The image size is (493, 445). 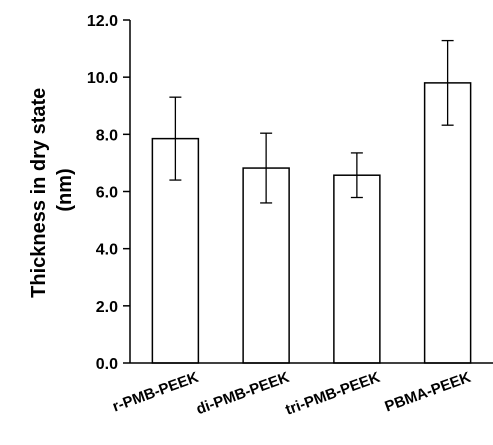 I want to click on y-tick-label: 6.0, so click(x=107, y=193).